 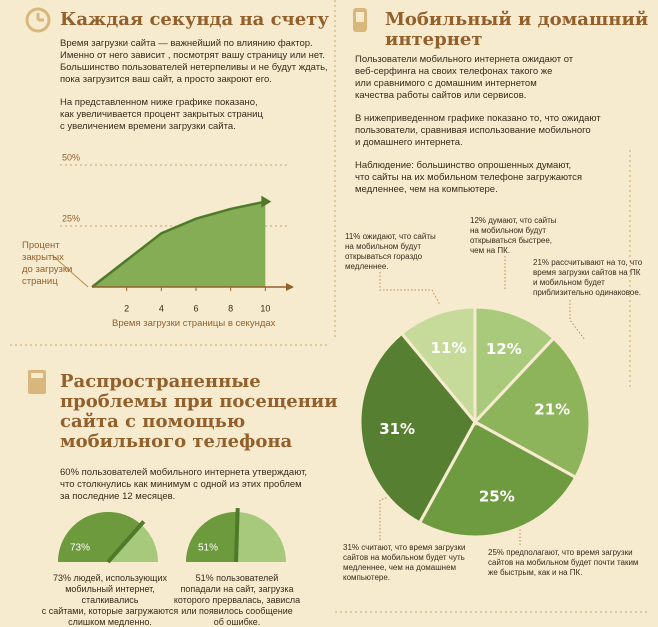 I want to click on value-label: 12%, so click(x=504, y=349).